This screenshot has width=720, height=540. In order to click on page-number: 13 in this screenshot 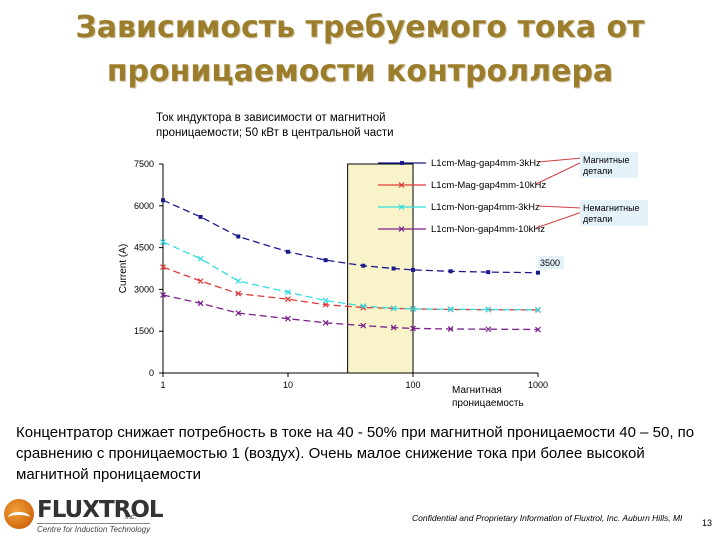, I will do `click(707, 523)`.